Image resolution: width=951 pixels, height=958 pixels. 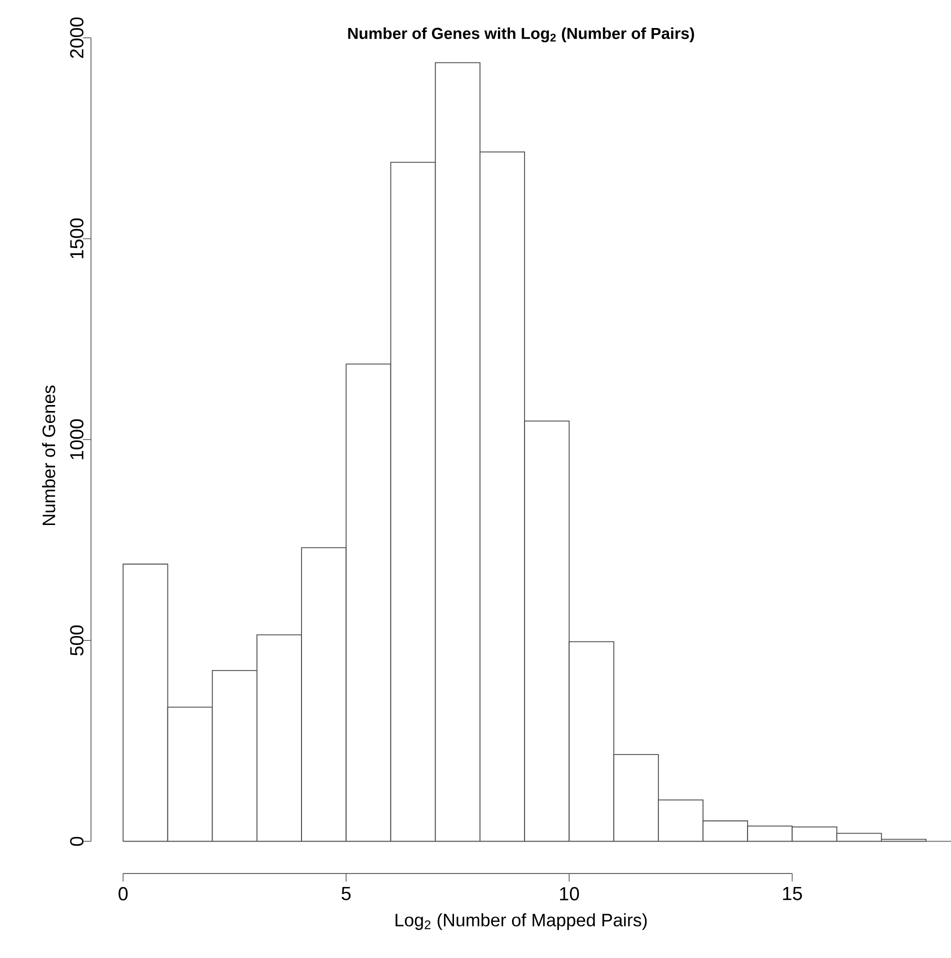 I want to click on y-tick-label: 500, so click(x=77, y=640).